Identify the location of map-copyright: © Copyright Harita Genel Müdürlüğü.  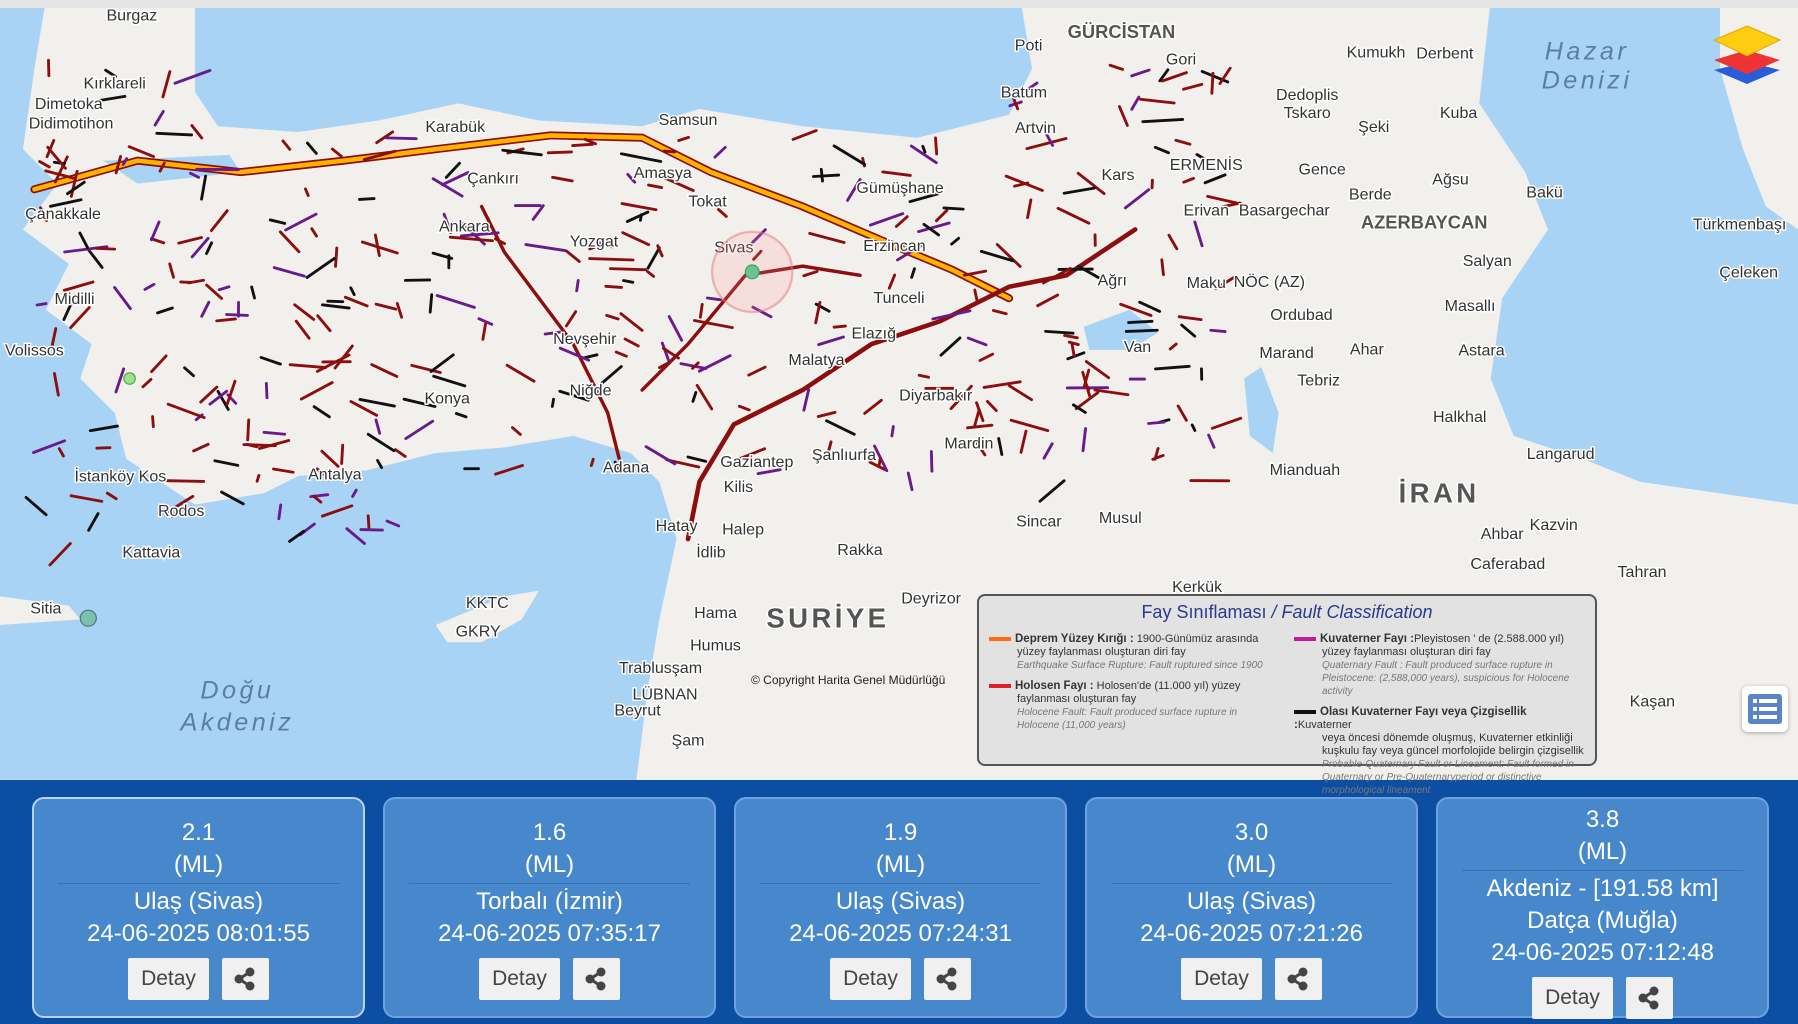
(848, 680).